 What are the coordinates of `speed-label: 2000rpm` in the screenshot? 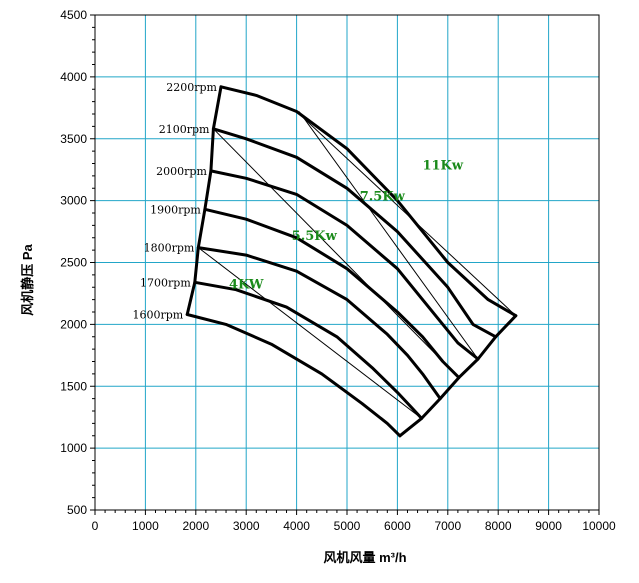 It's located at (181, 171).